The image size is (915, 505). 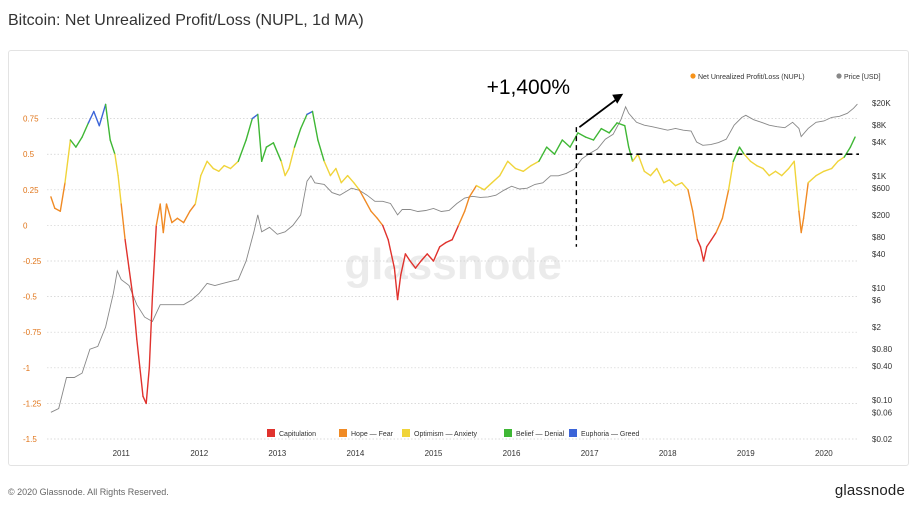 What do you see at coordinates (746, 453) in the screenshot?
I see `x-tick-label: 2019` at bounding box center [746, 453].